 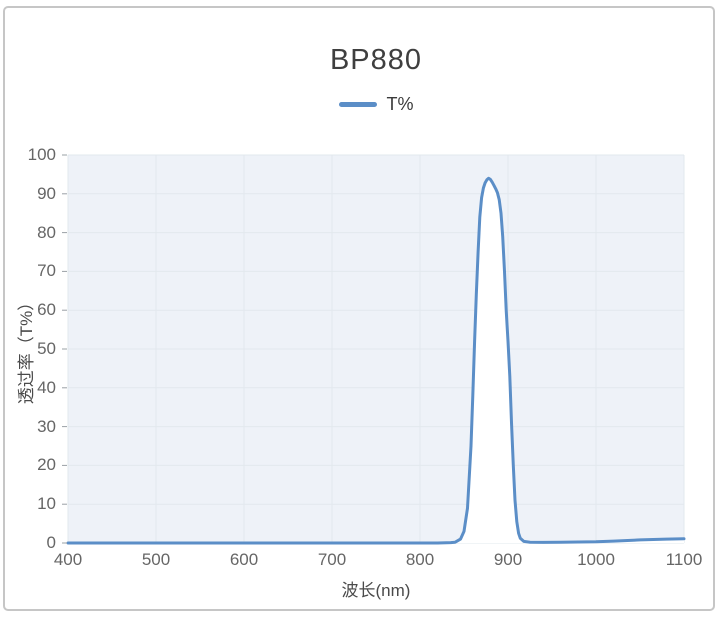 What do you see at coordinates (46, 465) in the screenshot?
I see `y-tick-label: 20` at bounding box center [46, 465].